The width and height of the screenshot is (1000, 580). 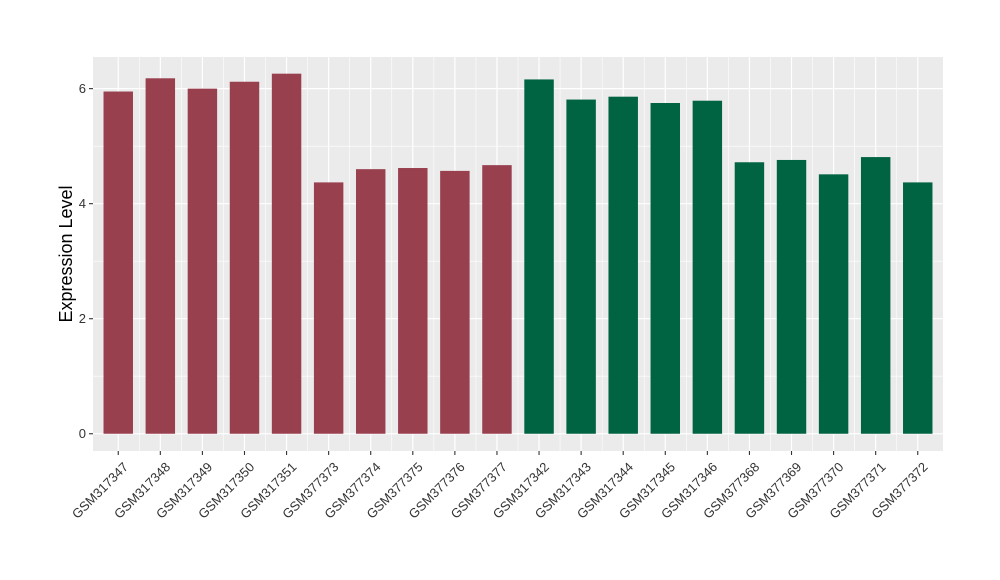 What do you see at coordinates (665, 268) in the screenshot?
I see `bar-GSM317345` at bounding box center [665, 268].